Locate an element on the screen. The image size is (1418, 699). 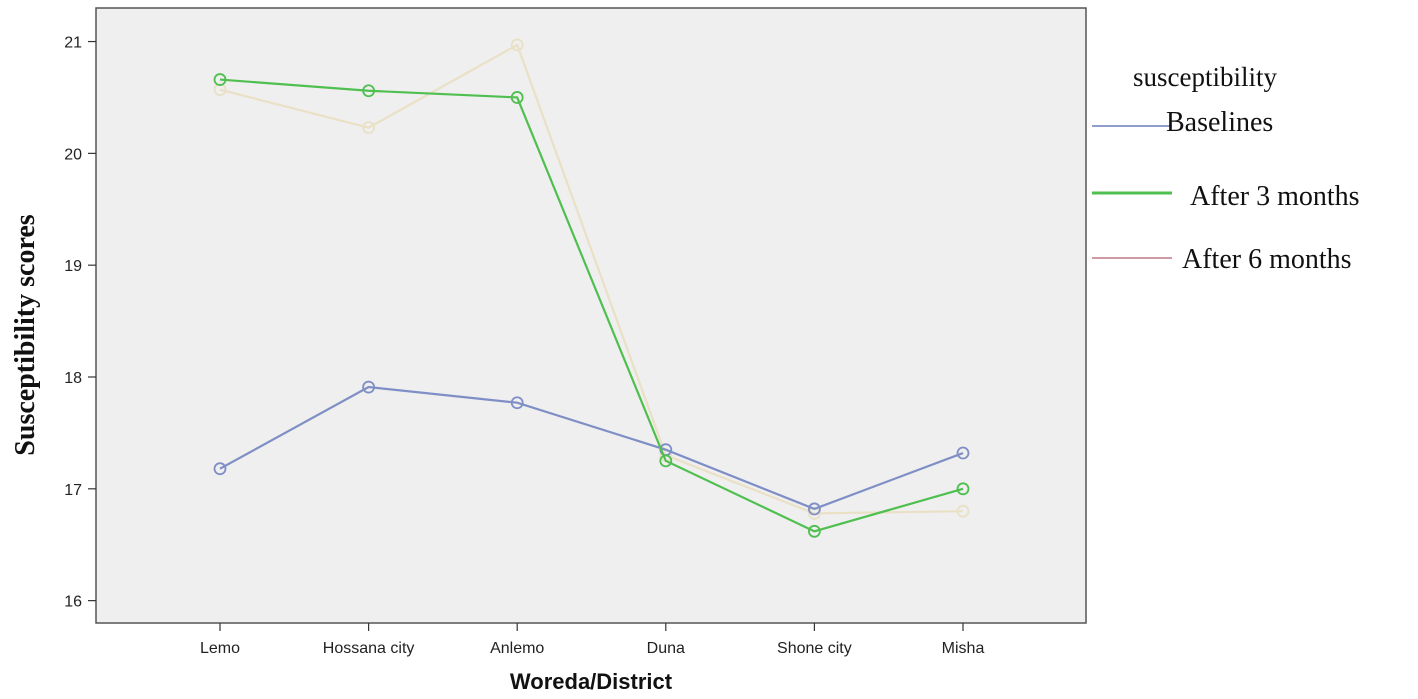
legend-title: susceptibility is located at coordinates (1205, 77).